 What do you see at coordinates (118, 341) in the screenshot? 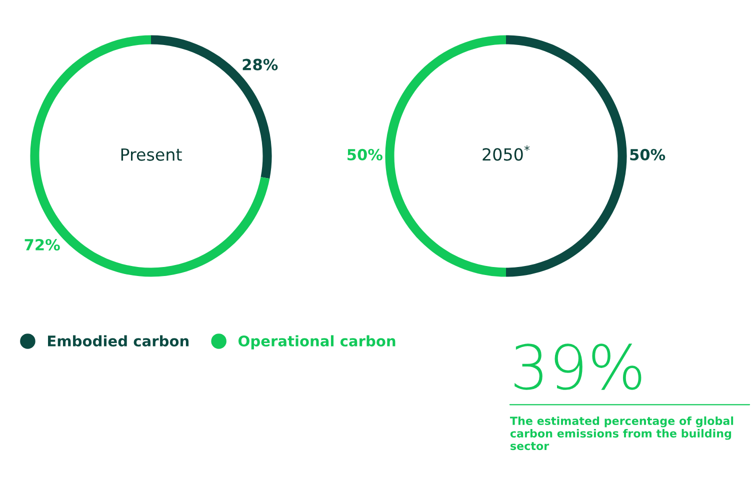
I see `legend-label: Embodied carbon` at bounding box center [118, 341].